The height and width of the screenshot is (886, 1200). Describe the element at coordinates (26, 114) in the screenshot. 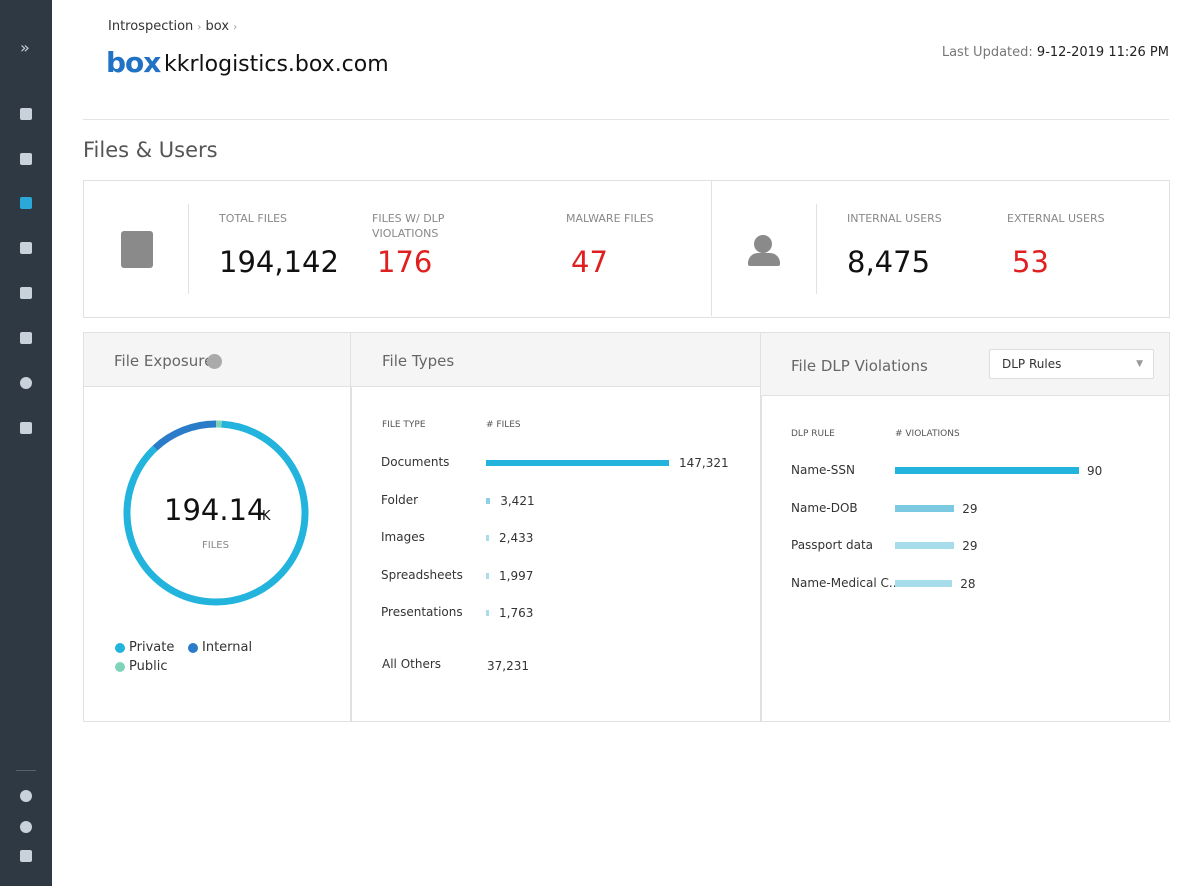

I see `home-icon` at that location.